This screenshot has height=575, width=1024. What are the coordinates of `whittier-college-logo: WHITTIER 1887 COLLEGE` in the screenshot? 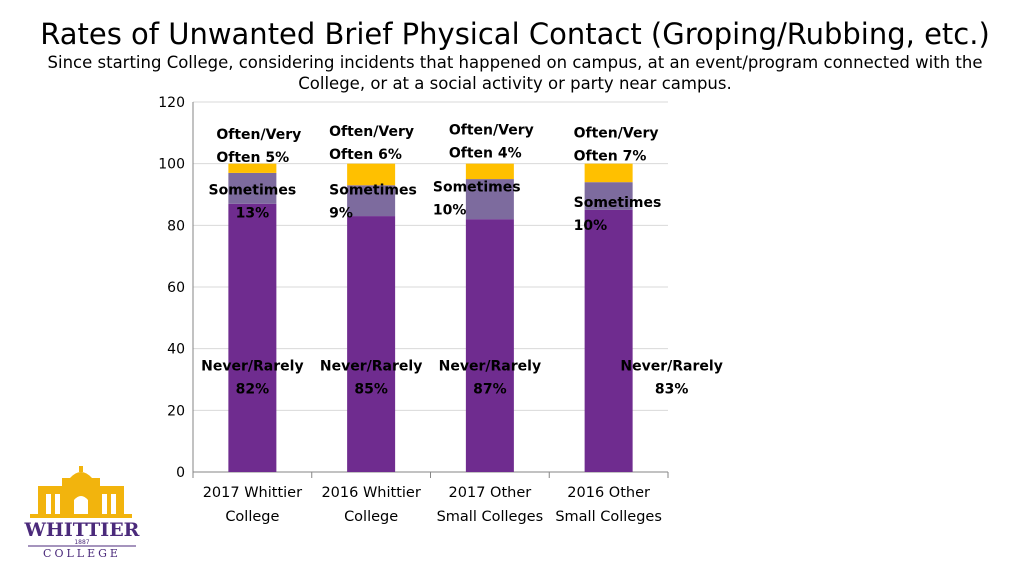 It's located at (82, 513).